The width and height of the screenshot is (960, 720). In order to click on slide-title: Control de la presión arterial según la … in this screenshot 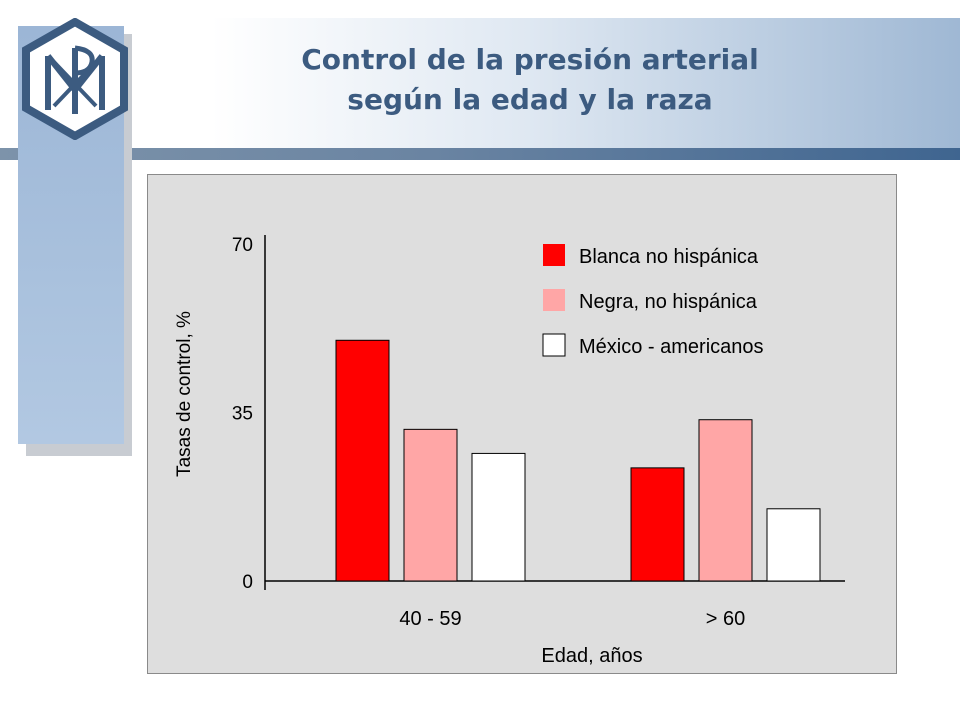, I will do `click(530, 80)`.